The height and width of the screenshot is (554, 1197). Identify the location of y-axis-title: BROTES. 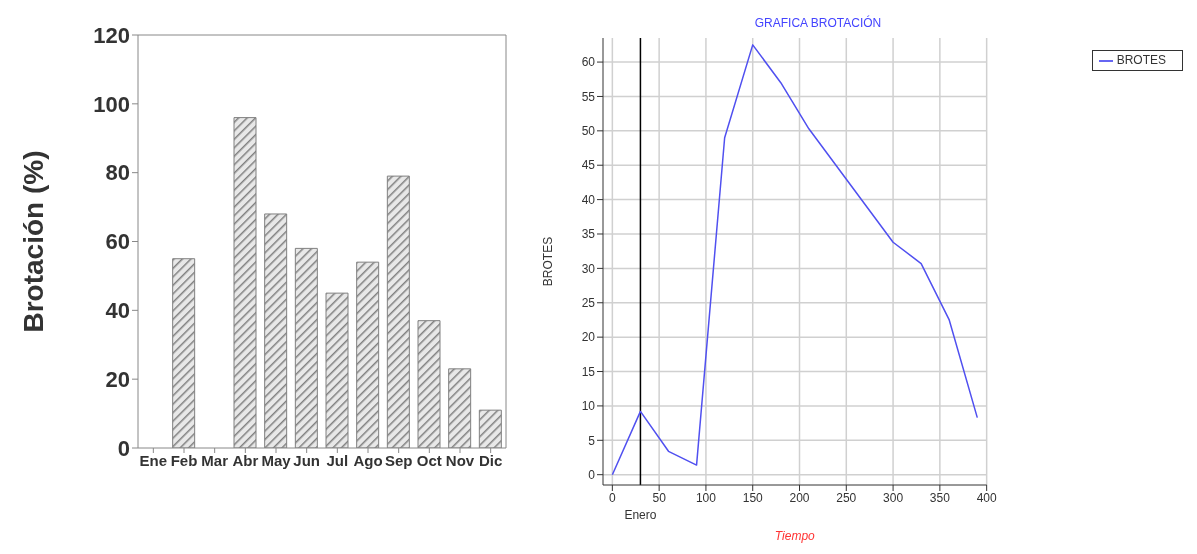
(548, 261).